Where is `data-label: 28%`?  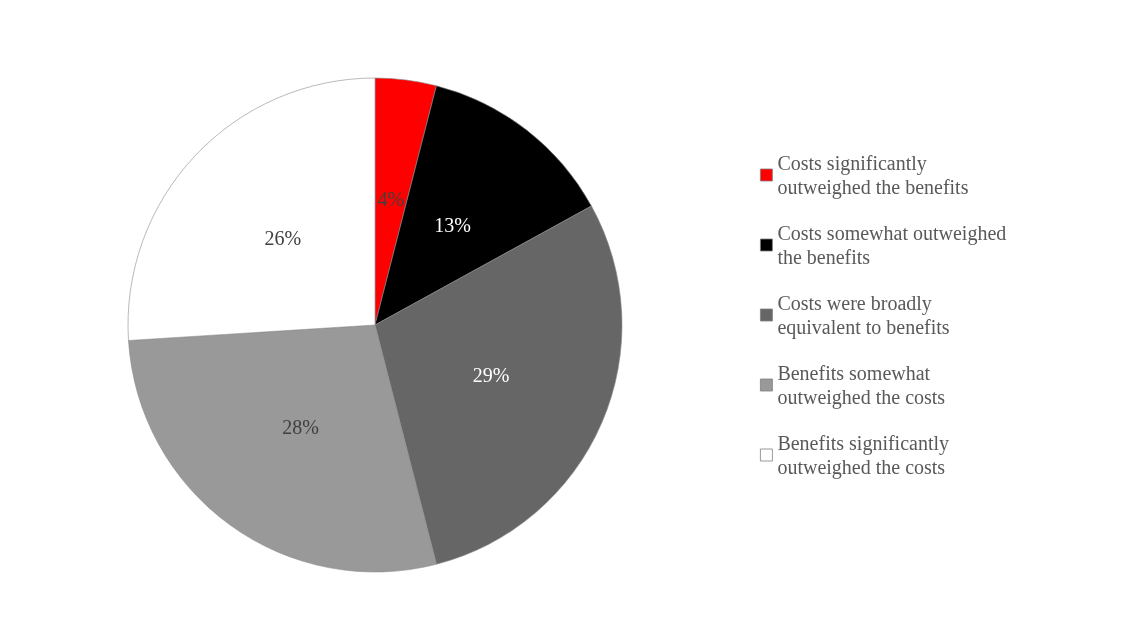 data-label: 28% is located at coordinates (300, 427).